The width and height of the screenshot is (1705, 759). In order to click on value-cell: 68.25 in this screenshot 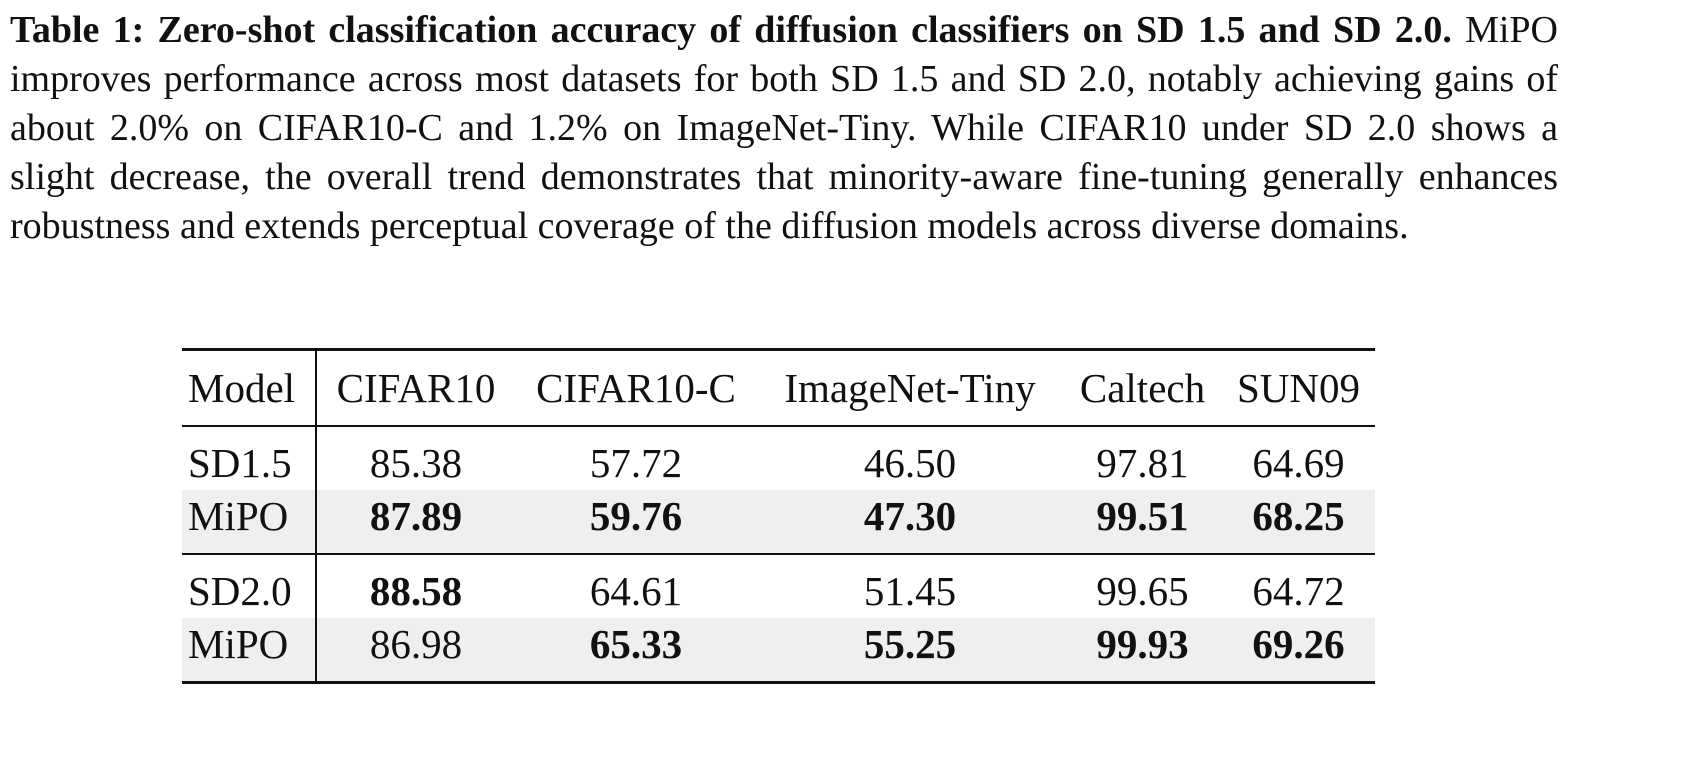, I will do `click(1298, 522)`.